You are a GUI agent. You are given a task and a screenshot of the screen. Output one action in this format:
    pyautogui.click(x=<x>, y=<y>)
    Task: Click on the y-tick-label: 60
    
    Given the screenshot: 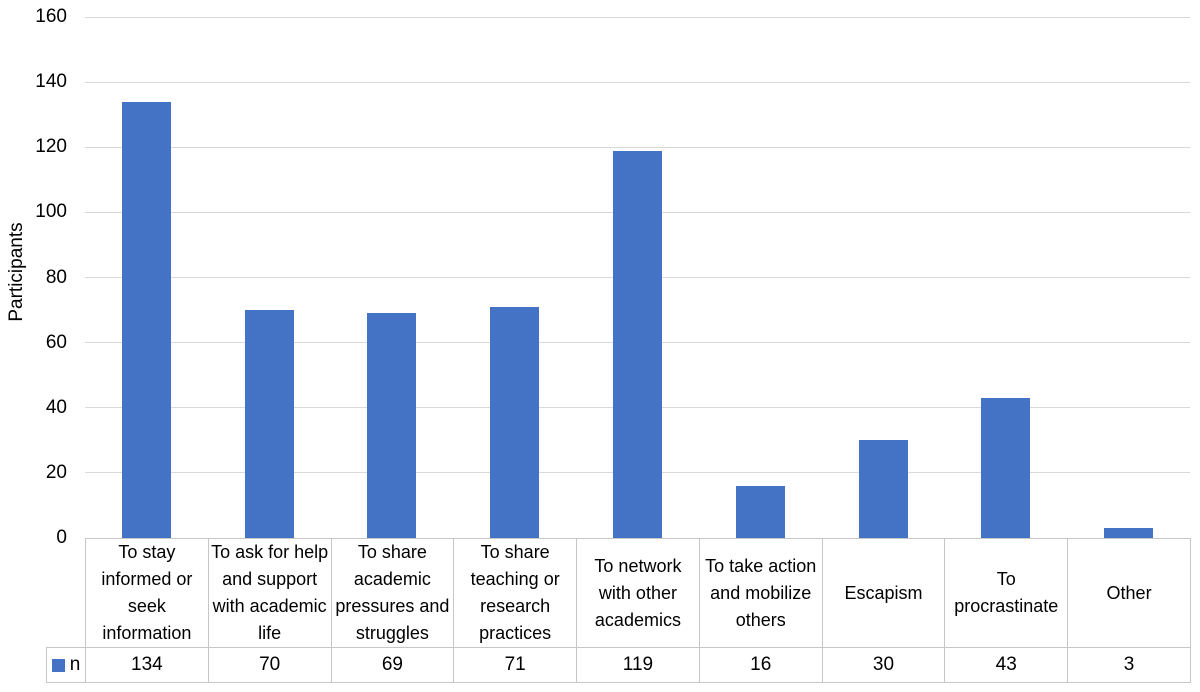 What is the action you would take?
    pyautogui.click(x=56, y=342)
    